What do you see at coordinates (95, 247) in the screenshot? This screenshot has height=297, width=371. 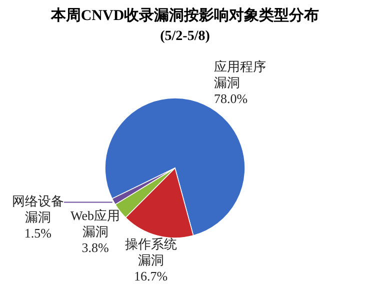 I see `data-label: 3.8%` at bounding box center [95, 247].